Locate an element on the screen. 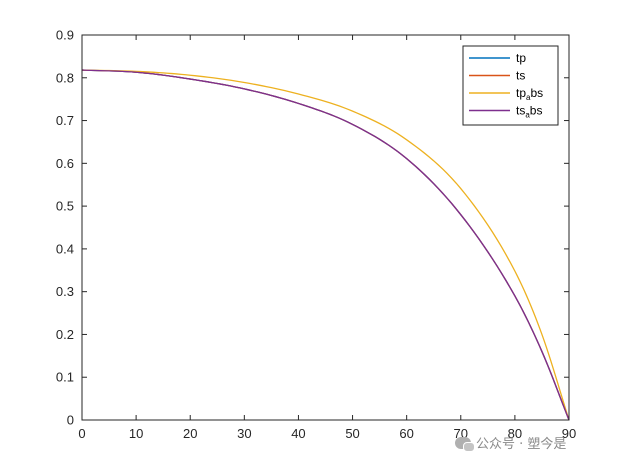  watermark-text: 公众号 · 塑今是 is located at coordinates (521, 444).